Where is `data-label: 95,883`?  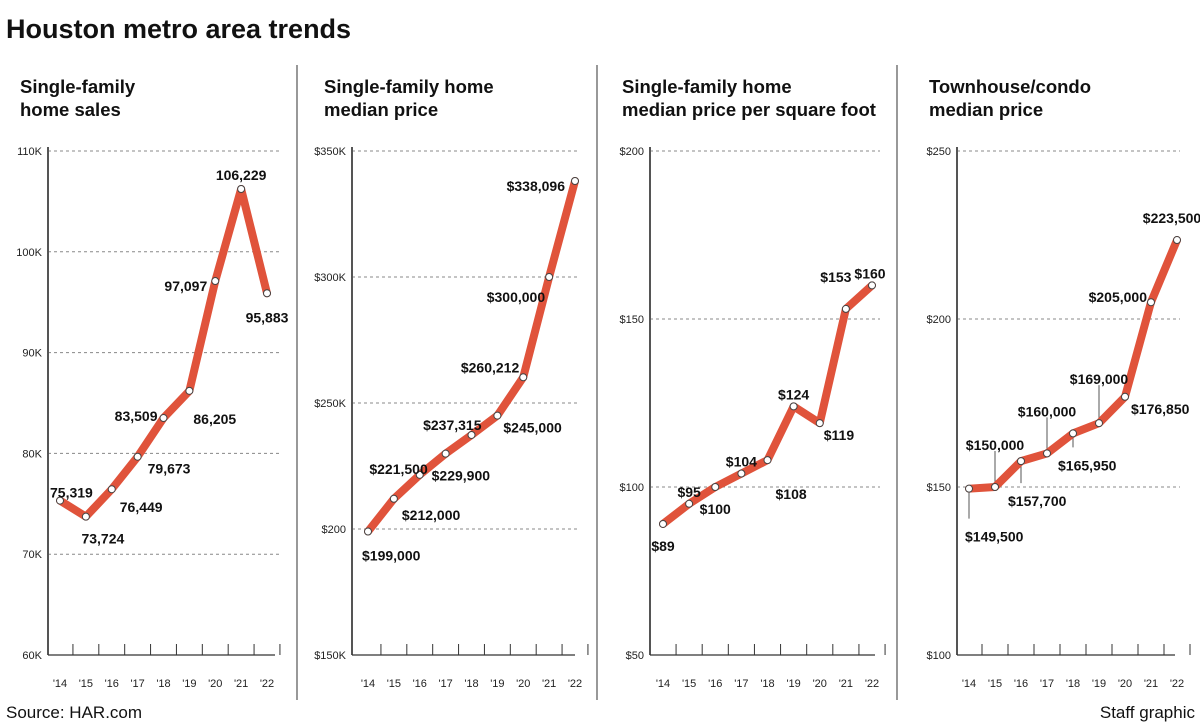 data-label: 95,883 is located at coordinates (267, 317).